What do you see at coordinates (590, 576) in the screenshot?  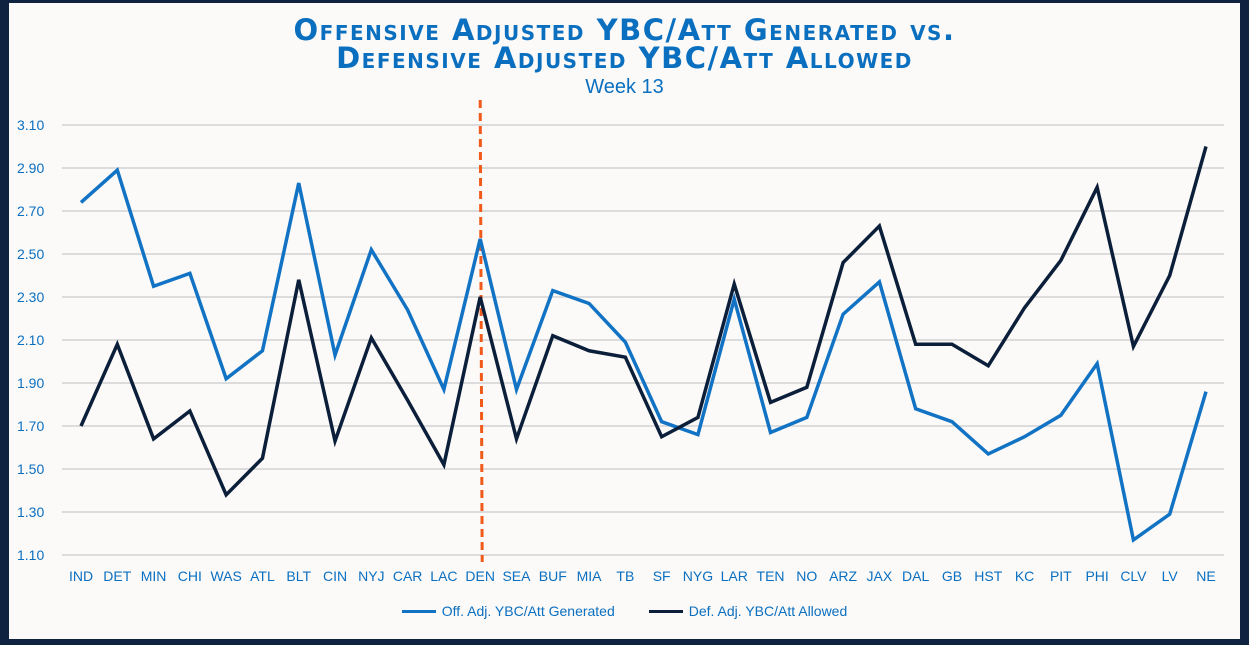 I see `x-tick-label: MIA` at bounding box center [590, 576].